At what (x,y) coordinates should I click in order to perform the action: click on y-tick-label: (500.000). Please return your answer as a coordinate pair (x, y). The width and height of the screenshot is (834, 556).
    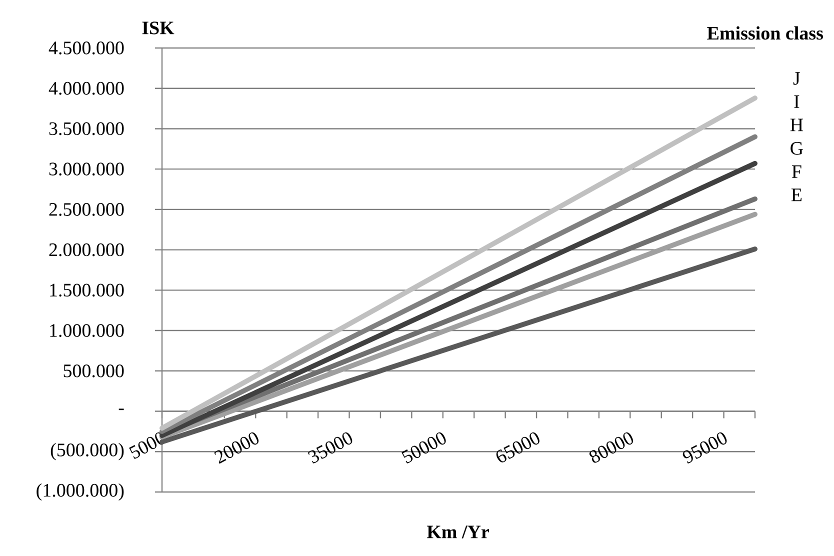
    Looking at the image, I should click on (87, 451).